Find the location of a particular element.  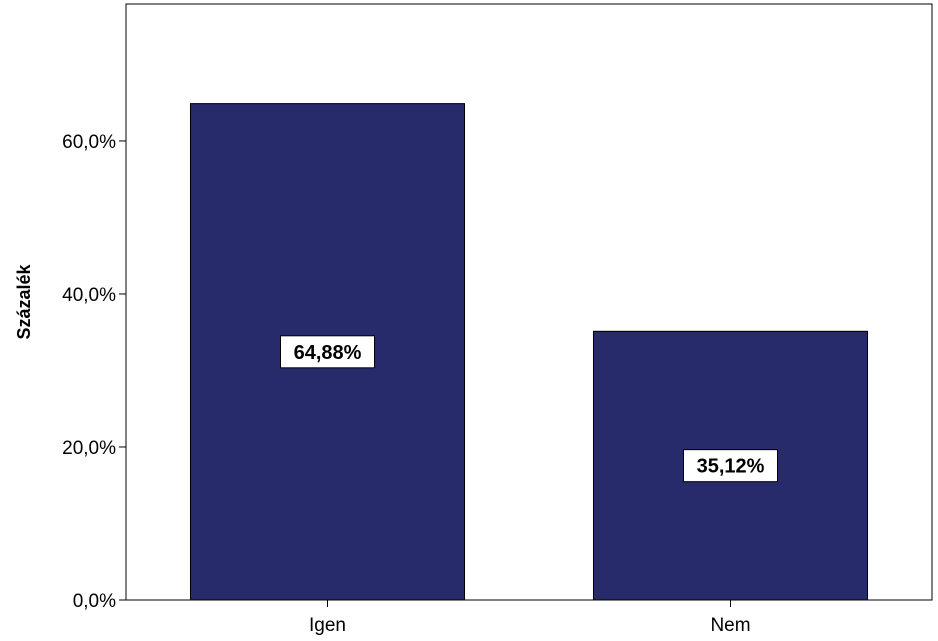

x-axis: Igen Nem is located at coordinates (530, 618).